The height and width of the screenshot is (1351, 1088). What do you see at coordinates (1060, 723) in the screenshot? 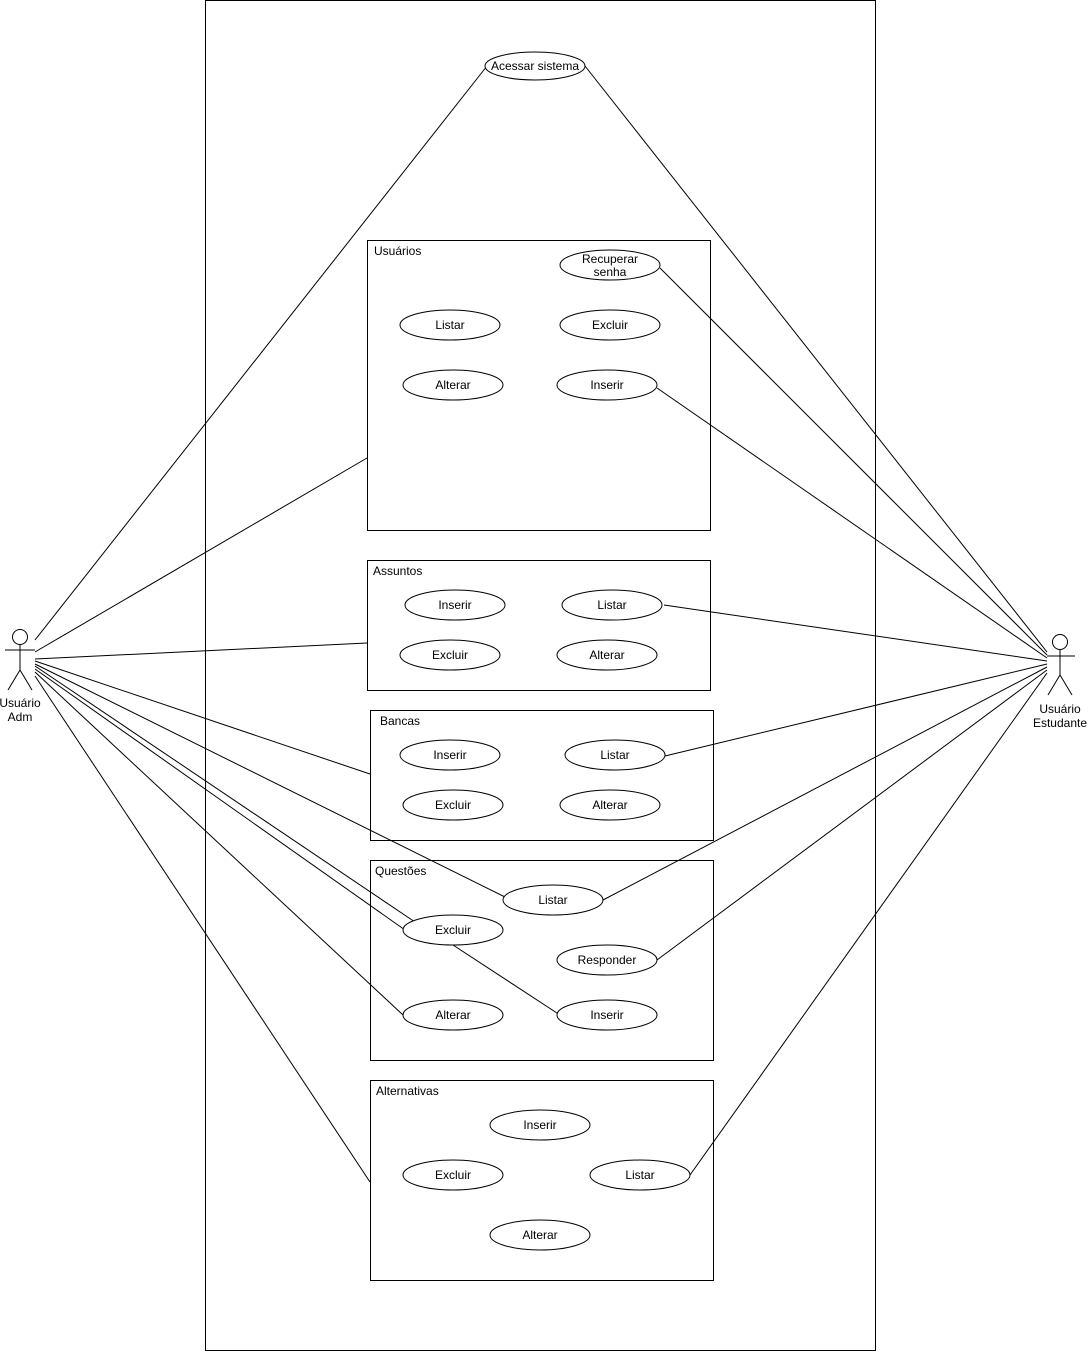
I see `actor-label: Estudante` at bounding box center [1060, 723].